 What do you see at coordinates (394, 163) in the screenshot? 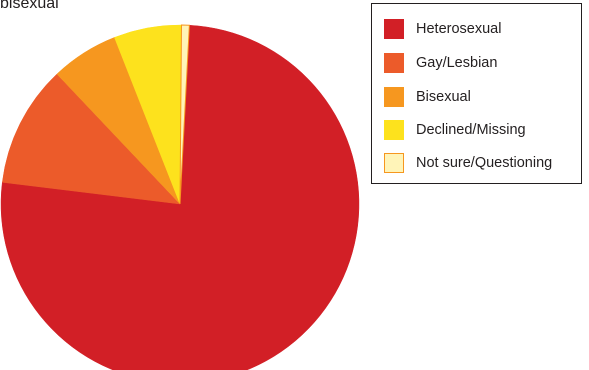
I see `legend-swatch-not-sure-questioning` at bounding box center [394, 163].